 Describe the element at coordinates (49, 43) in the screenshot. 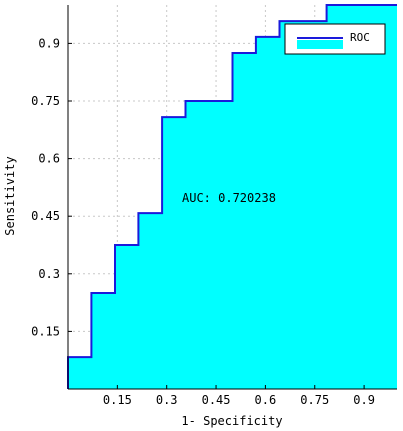

I see `y-tick-label-5: 0.9` at that location.